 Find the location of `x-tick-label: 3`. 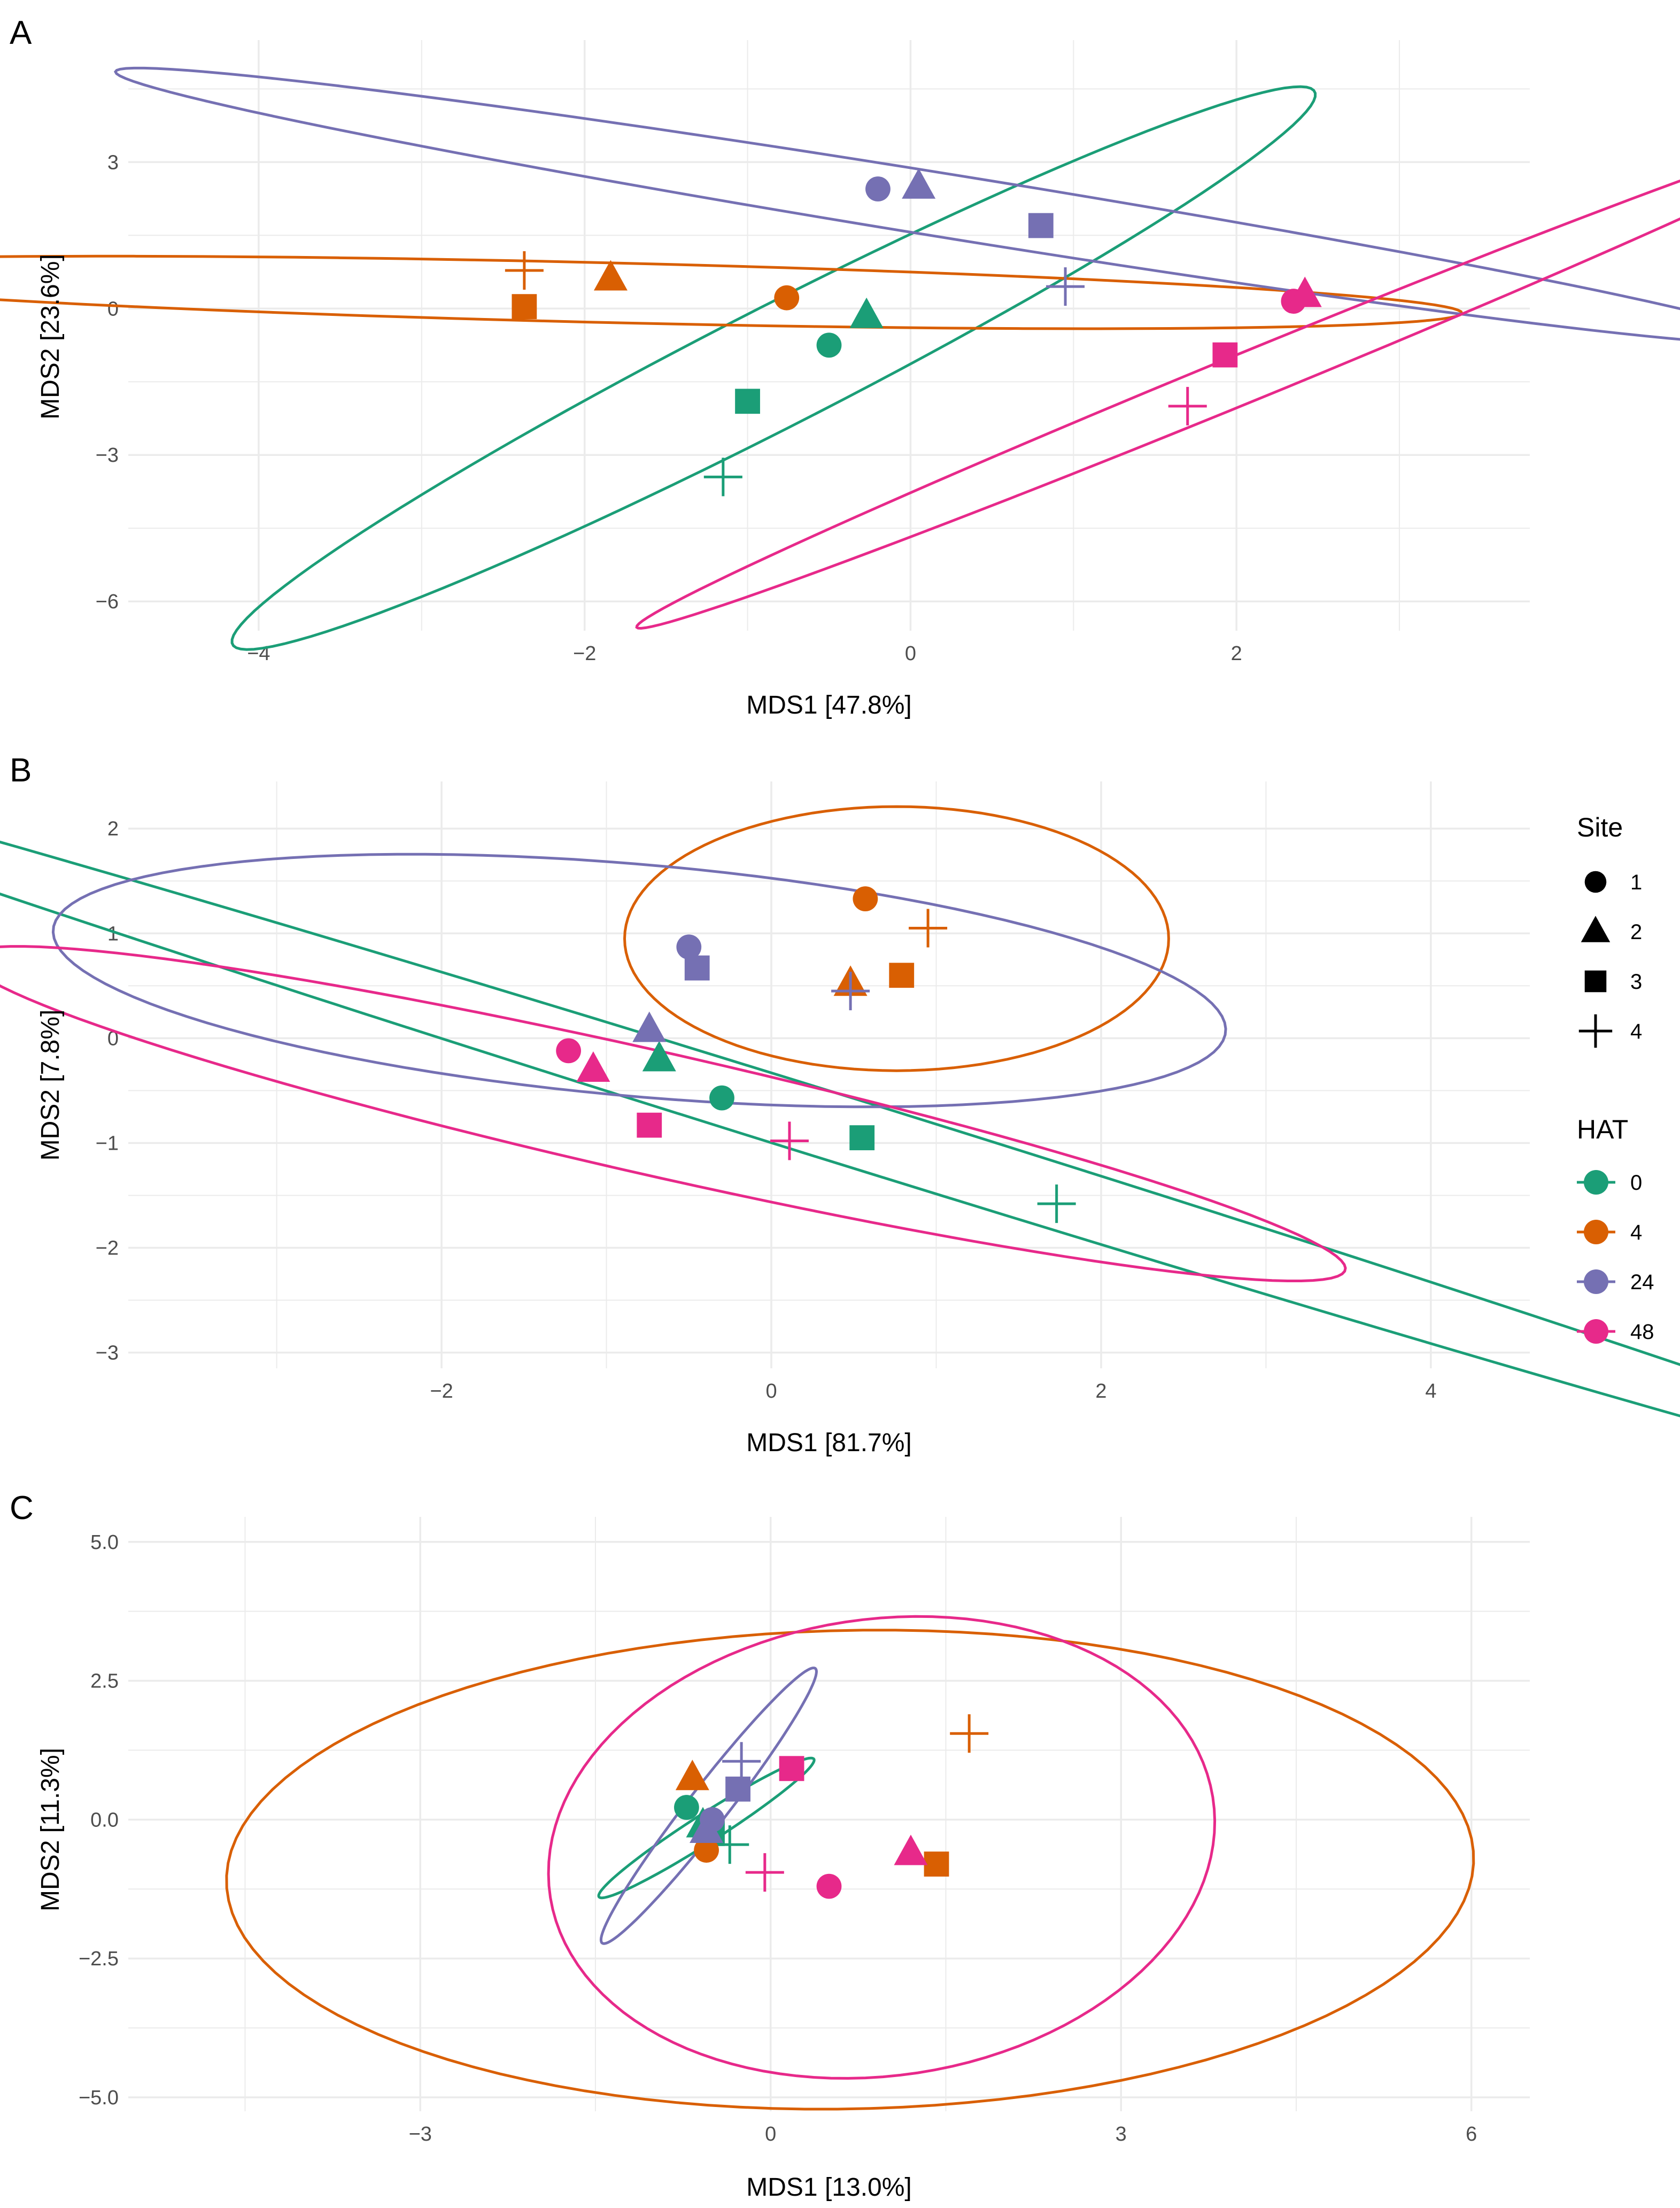

x-tick-label: 3 is located at coordinates (1122, 2134).